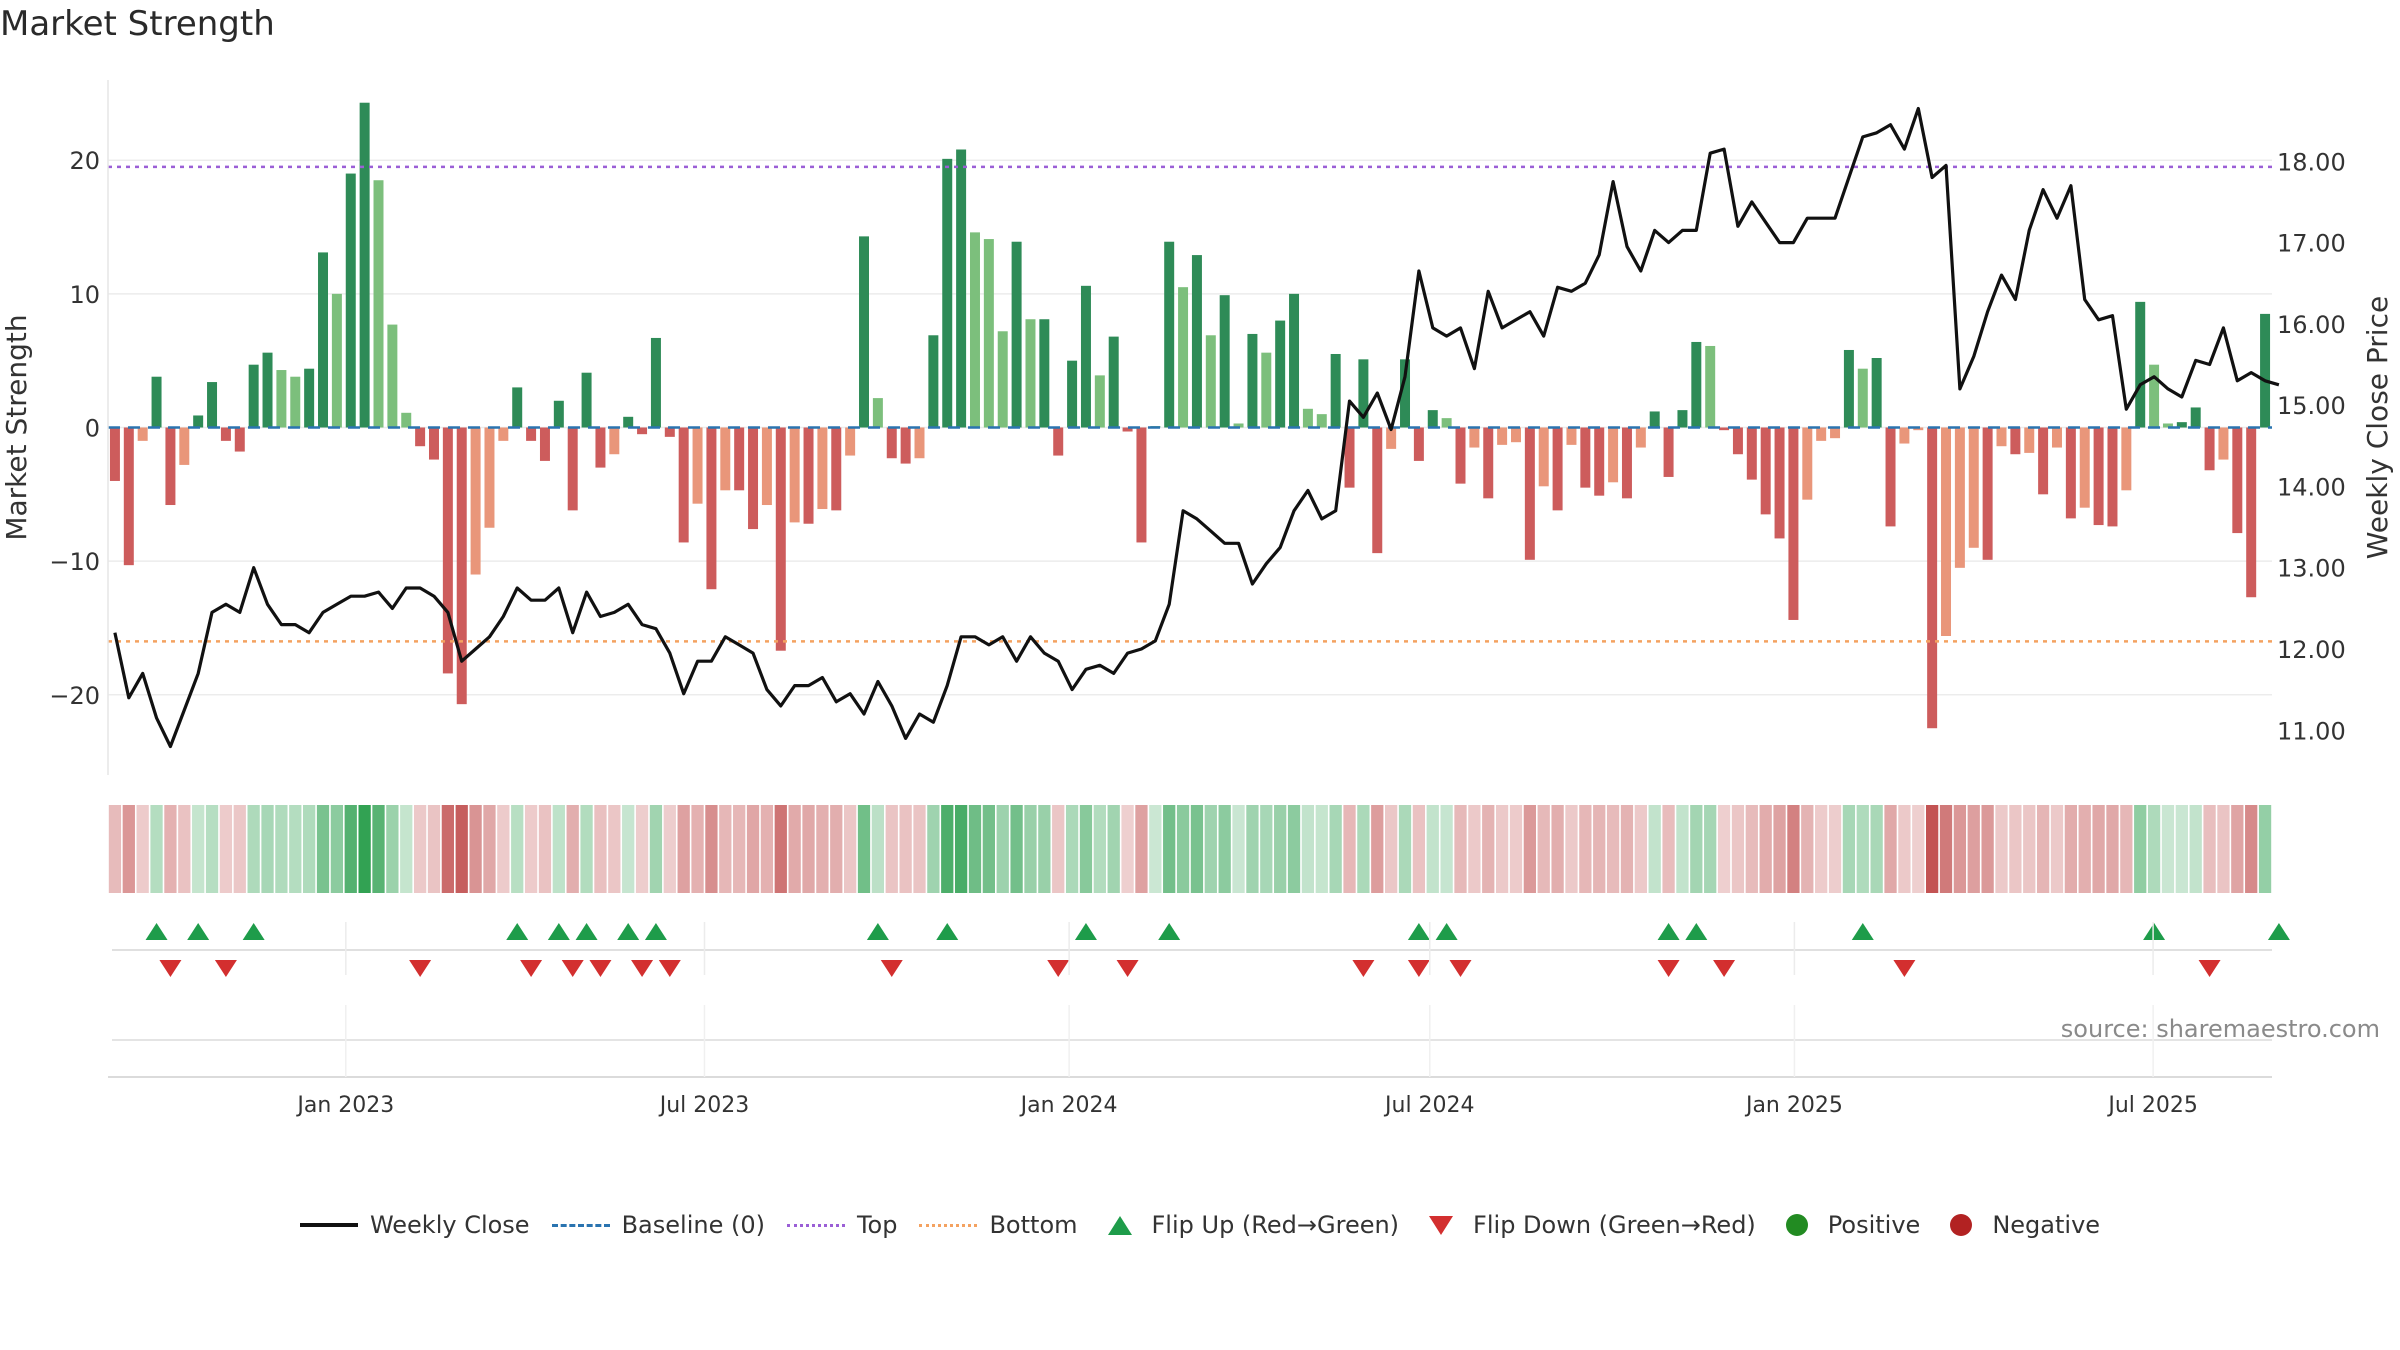 This screenshot has height=1350, width=2400. I want to click on y-tick-label: −20, so click(74, 696).